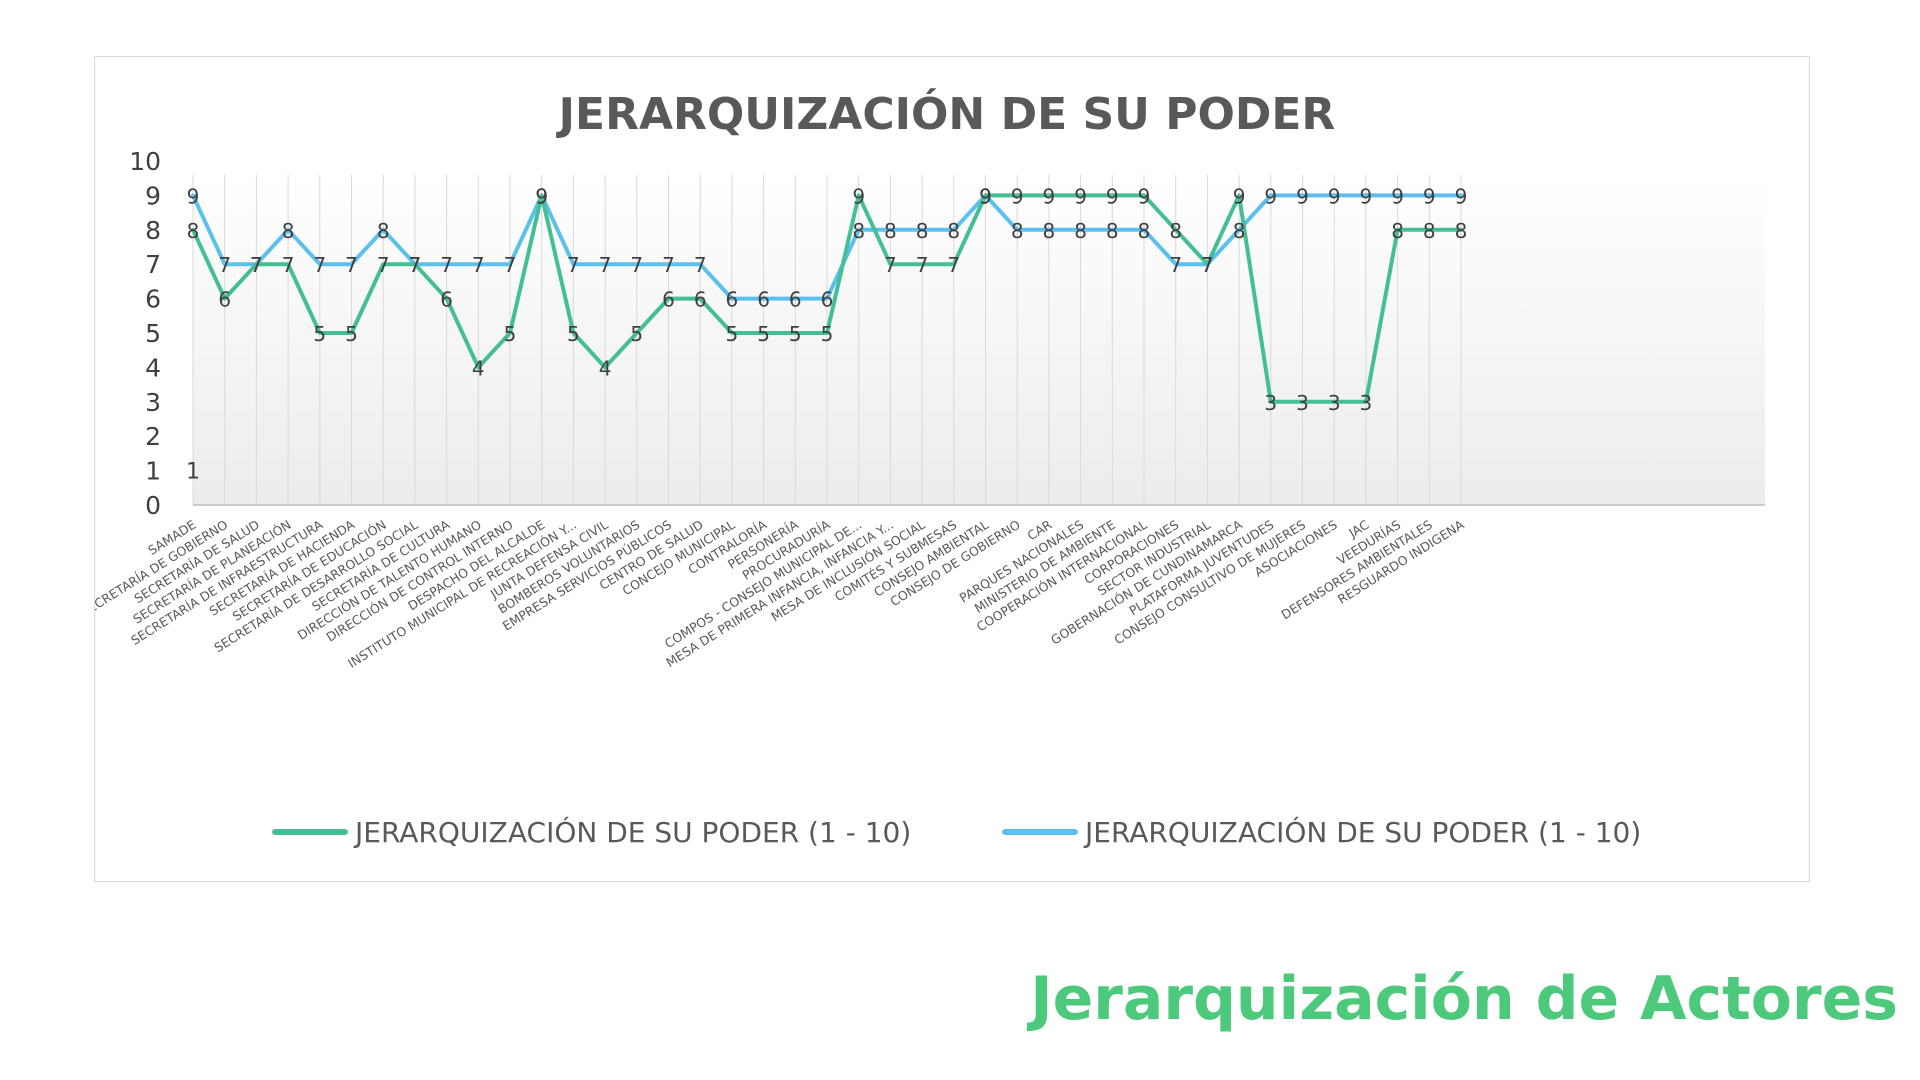  Describe the element at coordinates (153, 299) in the screenshot. I see `y-tick-label: 6` at that location.